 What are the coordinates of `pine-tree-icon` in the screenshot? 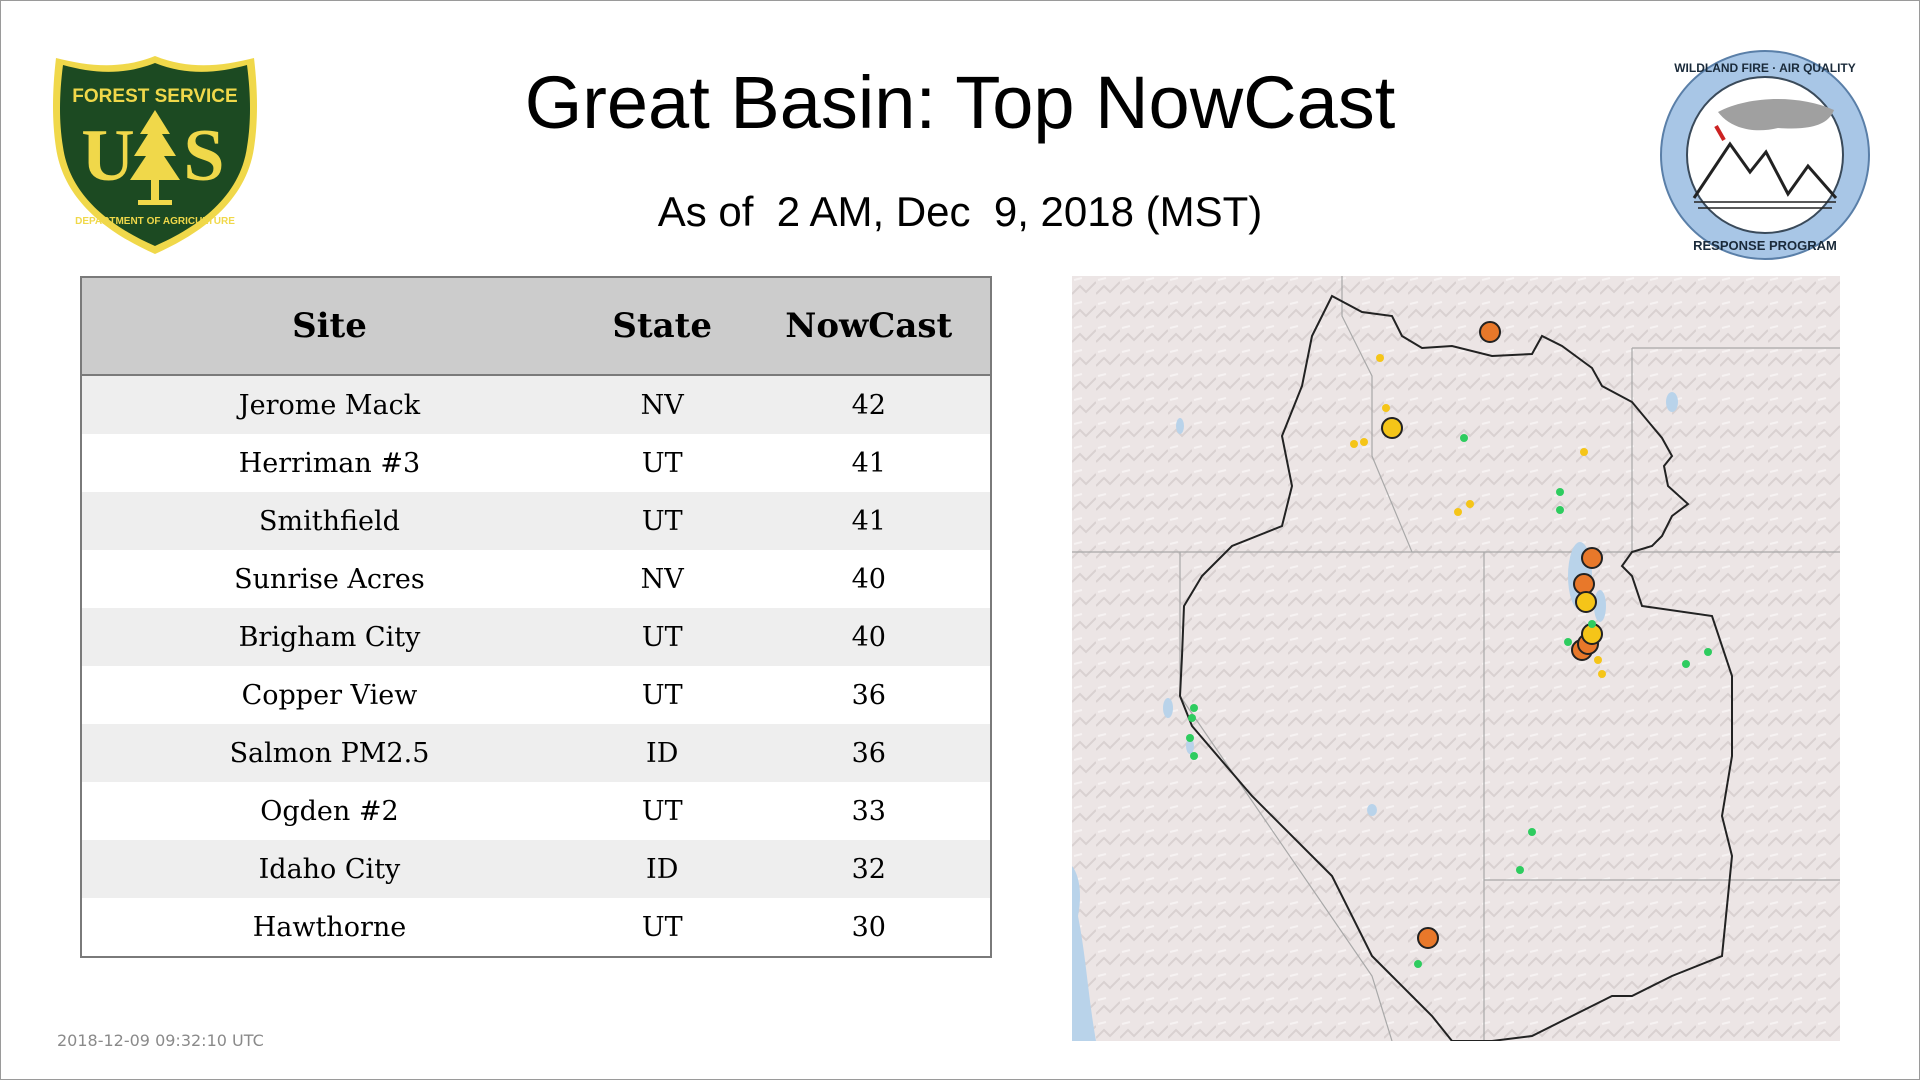 It's located at (155, 157).